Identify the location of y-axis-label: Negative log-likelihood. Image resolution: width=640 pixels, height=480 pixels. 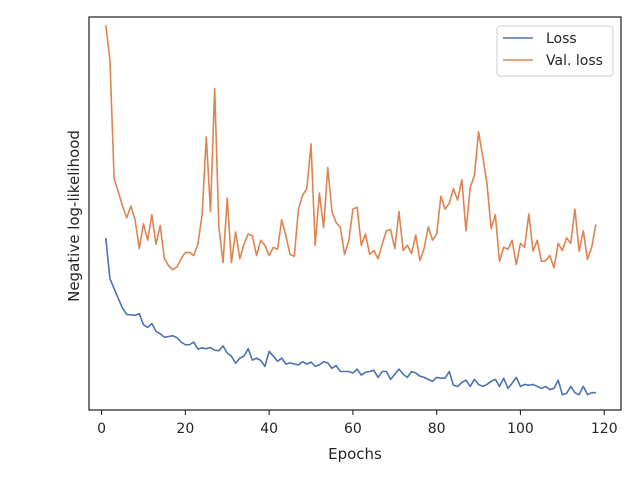
(74, 216).